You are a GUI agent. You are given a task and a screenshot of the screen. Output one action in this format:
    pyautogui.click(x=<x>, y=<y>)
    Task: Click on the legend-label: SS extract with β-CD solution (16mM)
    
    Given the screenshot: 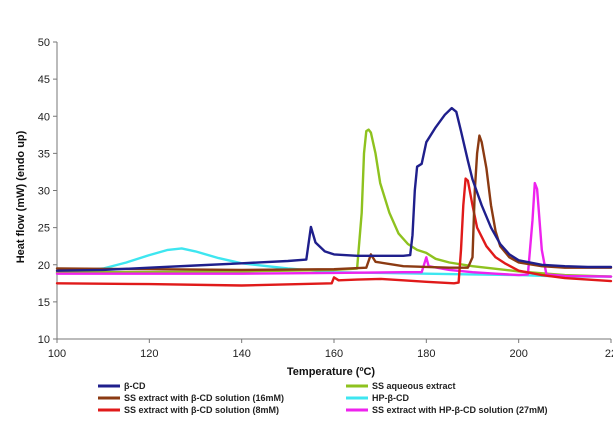 What is the action you would take?
    pyautogui.click(x=204, y=398)
    